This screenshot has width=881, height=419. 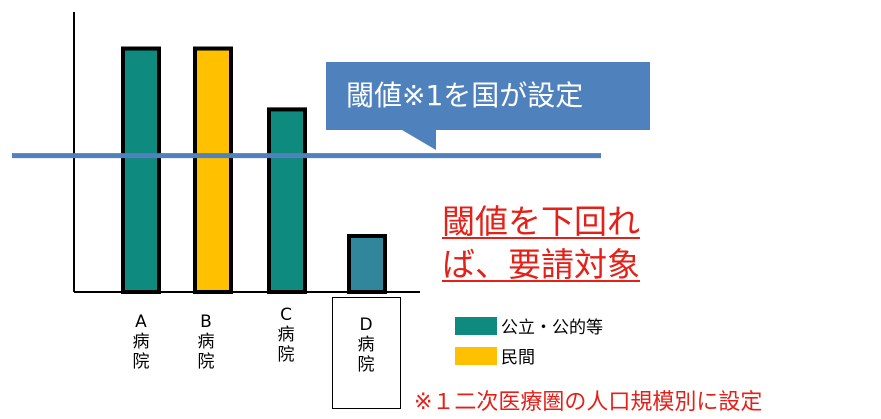 I want to click on footnote: ※１二次医療圏の人口規模別に設定, so click(x=588, y=402).